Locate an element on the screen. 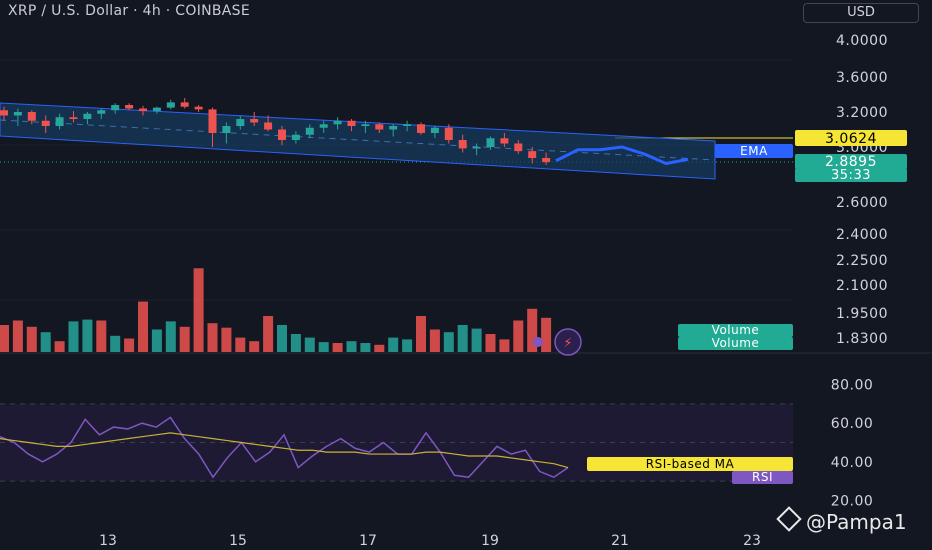  countdown-badge-bg is located at coordinates (851, 175).